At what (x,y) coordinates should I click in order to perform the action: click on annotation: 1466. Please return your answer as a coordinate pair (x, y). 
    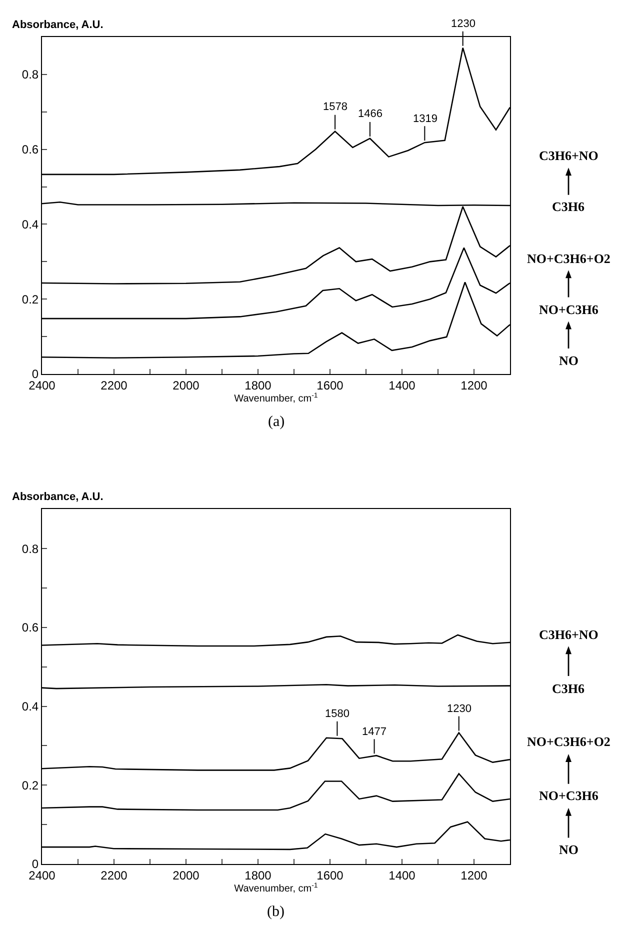
    Looking at the image, I should click on (370, 114).